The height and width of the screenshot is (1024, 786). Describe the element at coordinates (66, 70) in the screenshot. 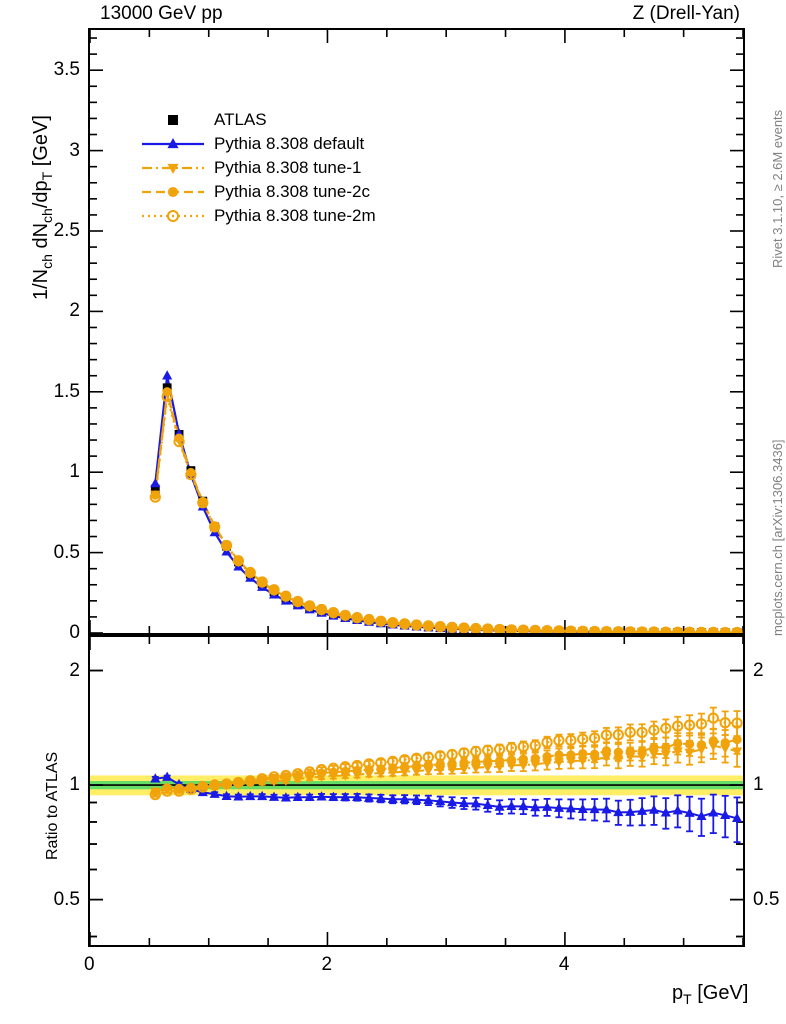

I see `main-y-tick-3.5: 3.5` at that location.